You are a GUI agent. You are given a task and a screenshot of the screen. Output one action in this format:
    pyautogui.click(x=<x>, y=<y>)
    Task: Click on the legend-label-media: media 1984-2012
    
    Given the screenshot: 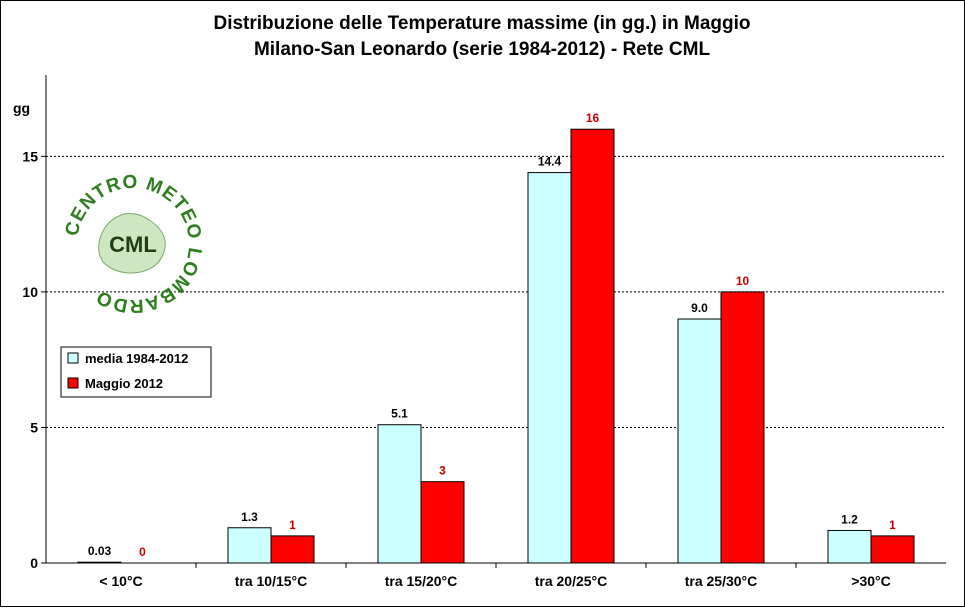 What is the action you would take?
    pyautogui.click(x=136, y=358)
    